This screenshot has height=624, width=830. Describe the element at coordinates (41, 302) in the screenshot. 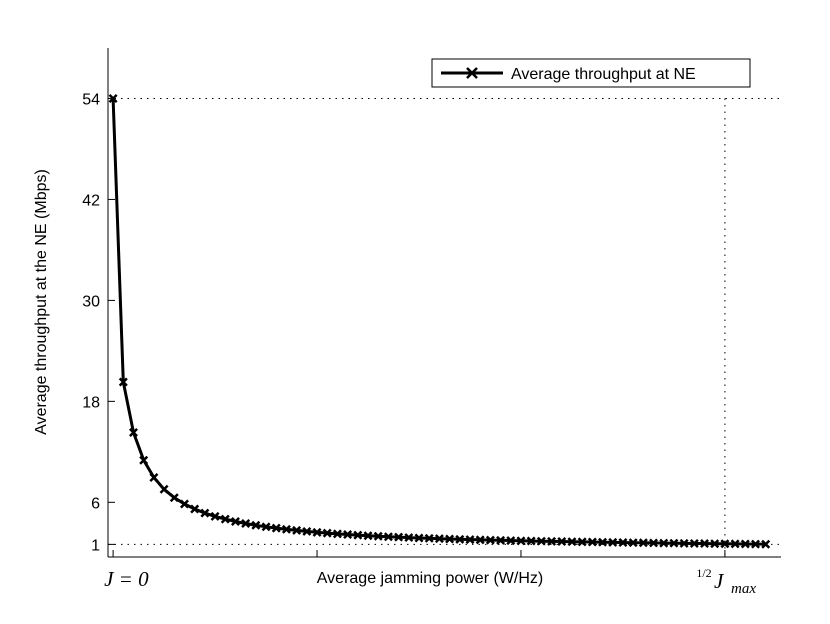

I see `y-axis-label: Average throughput at the NE (Mbps)` at that location.